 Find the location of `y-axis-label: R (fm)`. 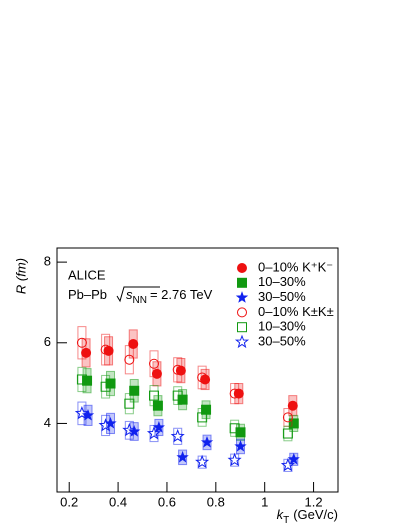

y-axis-label: R (fm) is located at coordinates (20, 276).